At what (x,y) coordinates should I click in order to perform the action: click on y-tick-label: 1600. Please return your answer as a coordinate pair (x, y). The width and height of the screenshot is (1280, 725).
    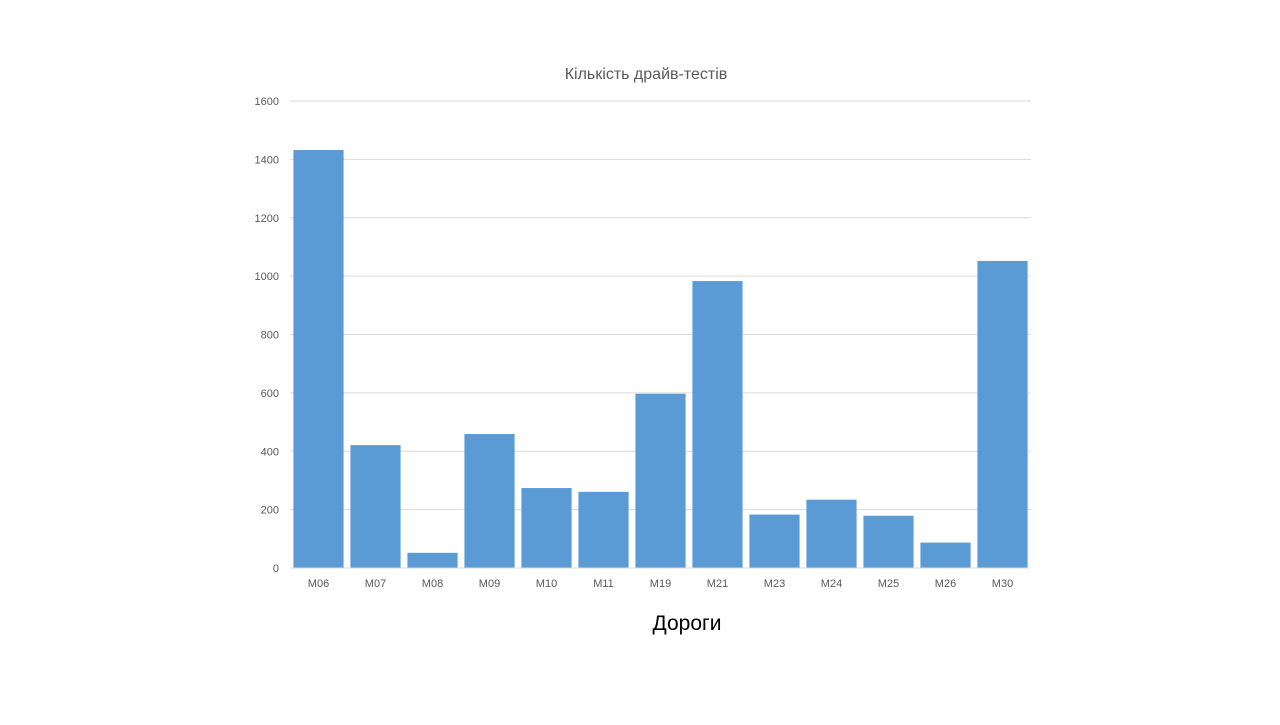
    Looking at the image, I should click on (267, 102).